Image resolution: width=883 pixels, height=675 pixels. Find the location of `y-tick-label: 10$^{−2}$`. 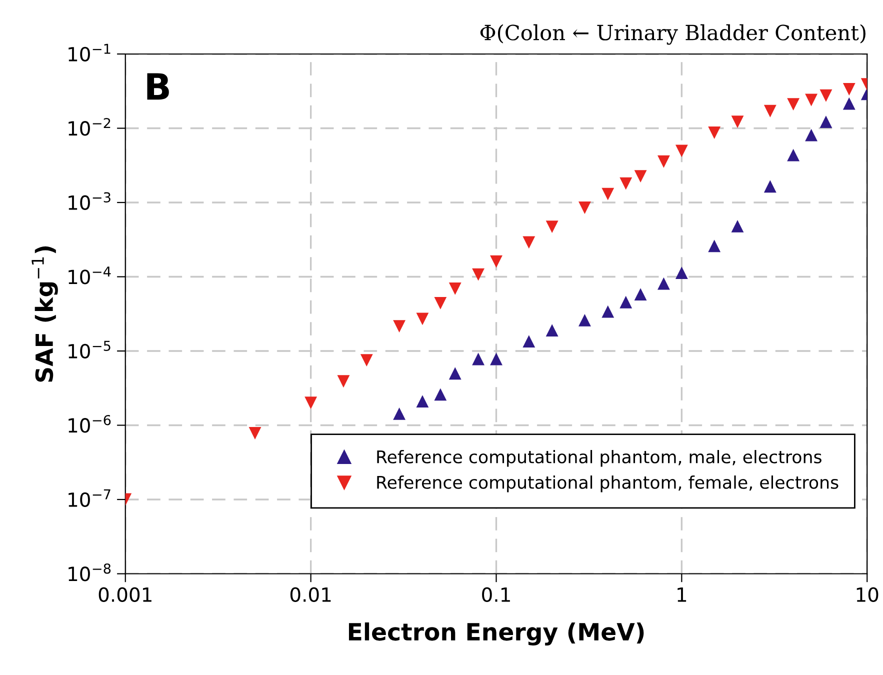

y-tick-label: 10$^{−2}$ is located at coordinates (89, 127).